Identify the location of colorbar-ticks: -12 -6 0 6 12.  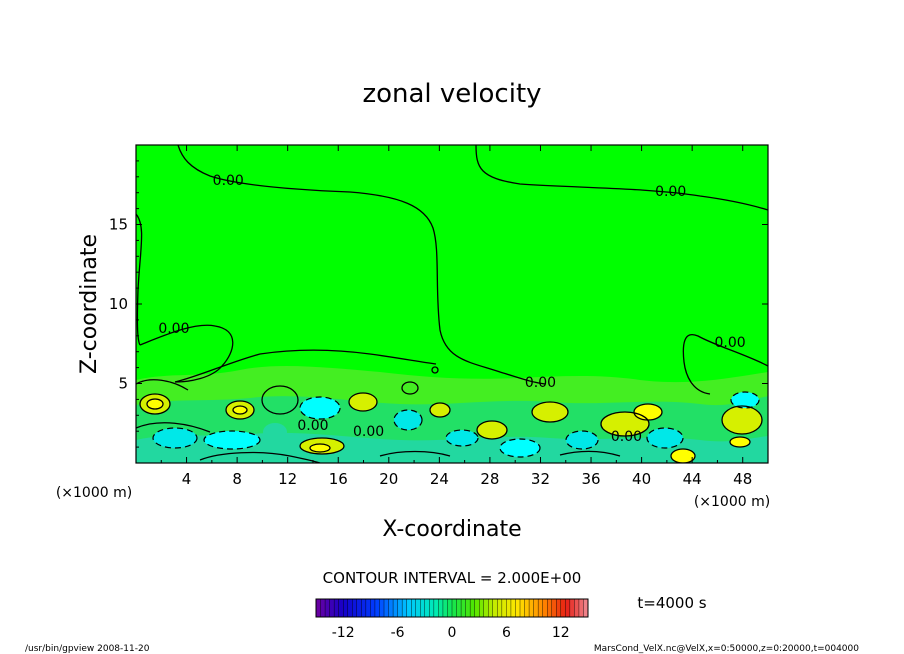
(451, 633).